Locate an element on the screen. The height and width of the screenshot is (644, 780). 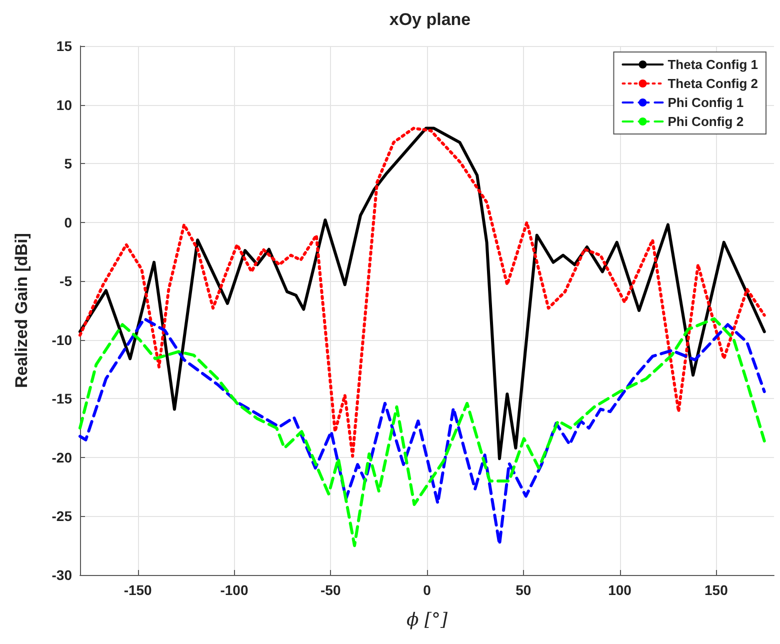
x-tick-label: 100 is located at coordinates (620, 590).